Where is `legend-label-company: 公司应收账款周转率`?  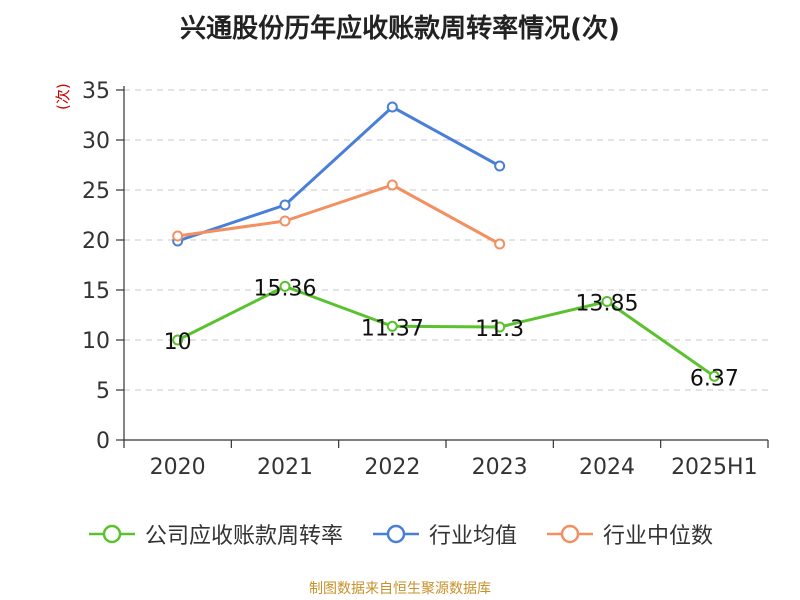 legend-label-company: 公司应收账款周转率 is located at coordinates (243, 536).